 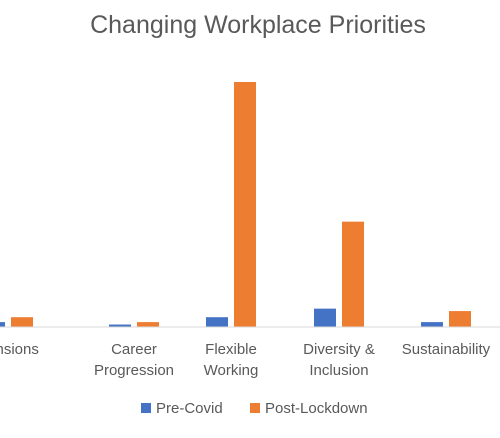 I want to click on category-label: Sustainability, so click(x=446, y=349).